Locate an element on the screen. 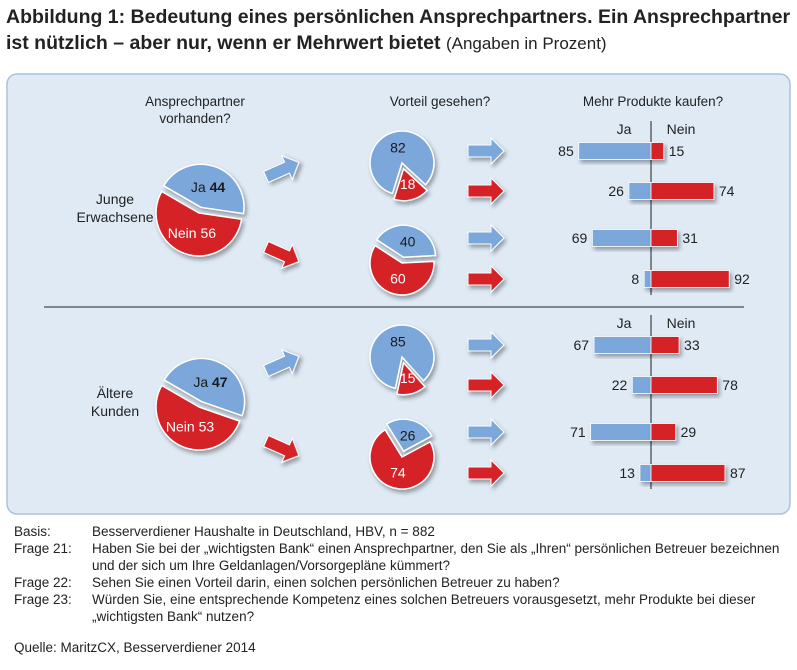  group-junge-pie-vorteil-1-label-nein: 18 is located at coordinates (408, 184).